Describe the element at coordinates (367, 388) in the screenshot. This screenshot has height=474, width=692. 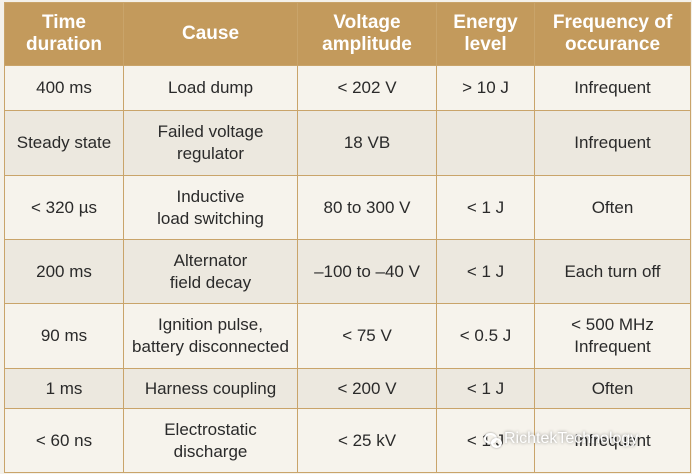
I see `cell-voltage: < 200 V` at that location.